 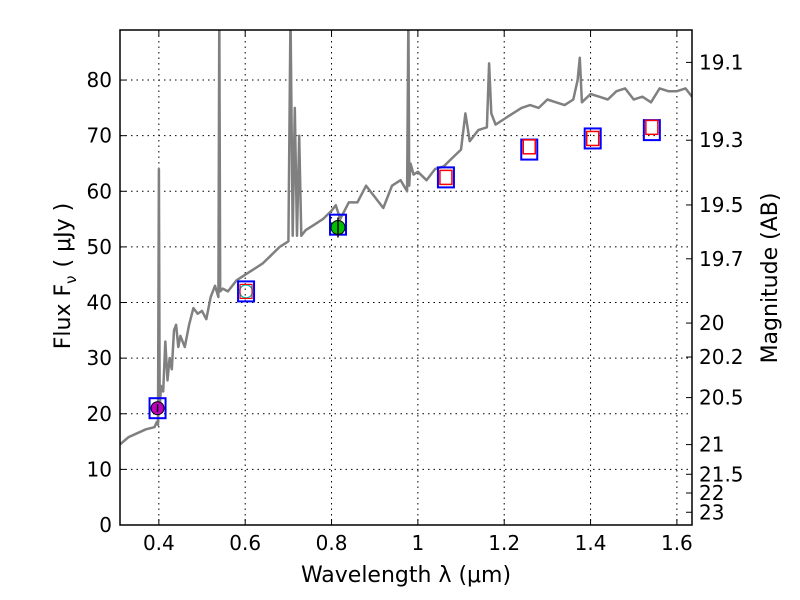 I want to click on y-tick-label: 50, so click(x=99, y=247).